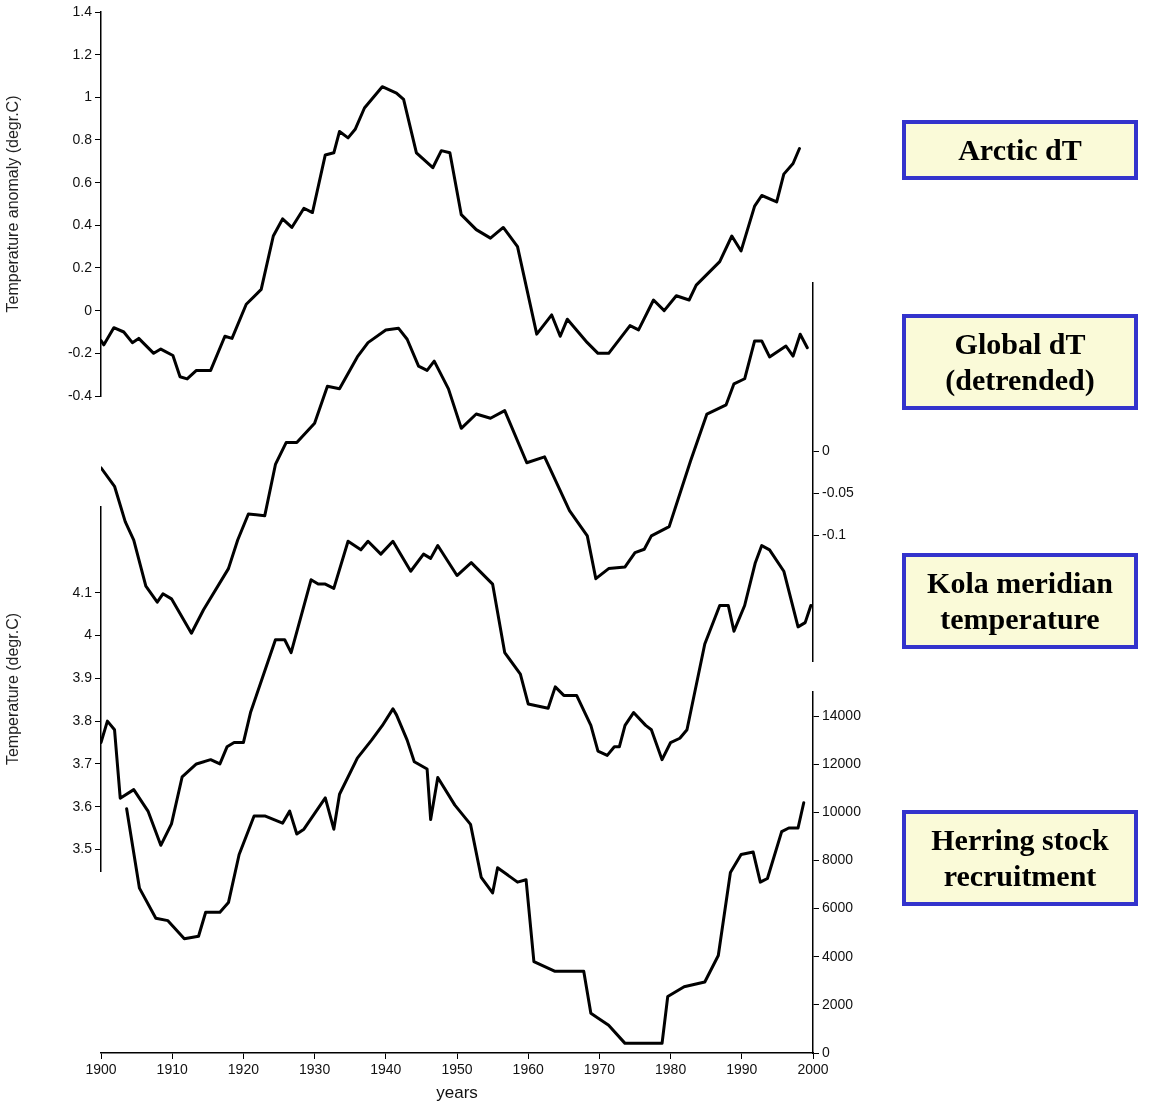 The image size is (1149, 1104). I want to click on x-tick-label: 1950, so click(457, 1069).